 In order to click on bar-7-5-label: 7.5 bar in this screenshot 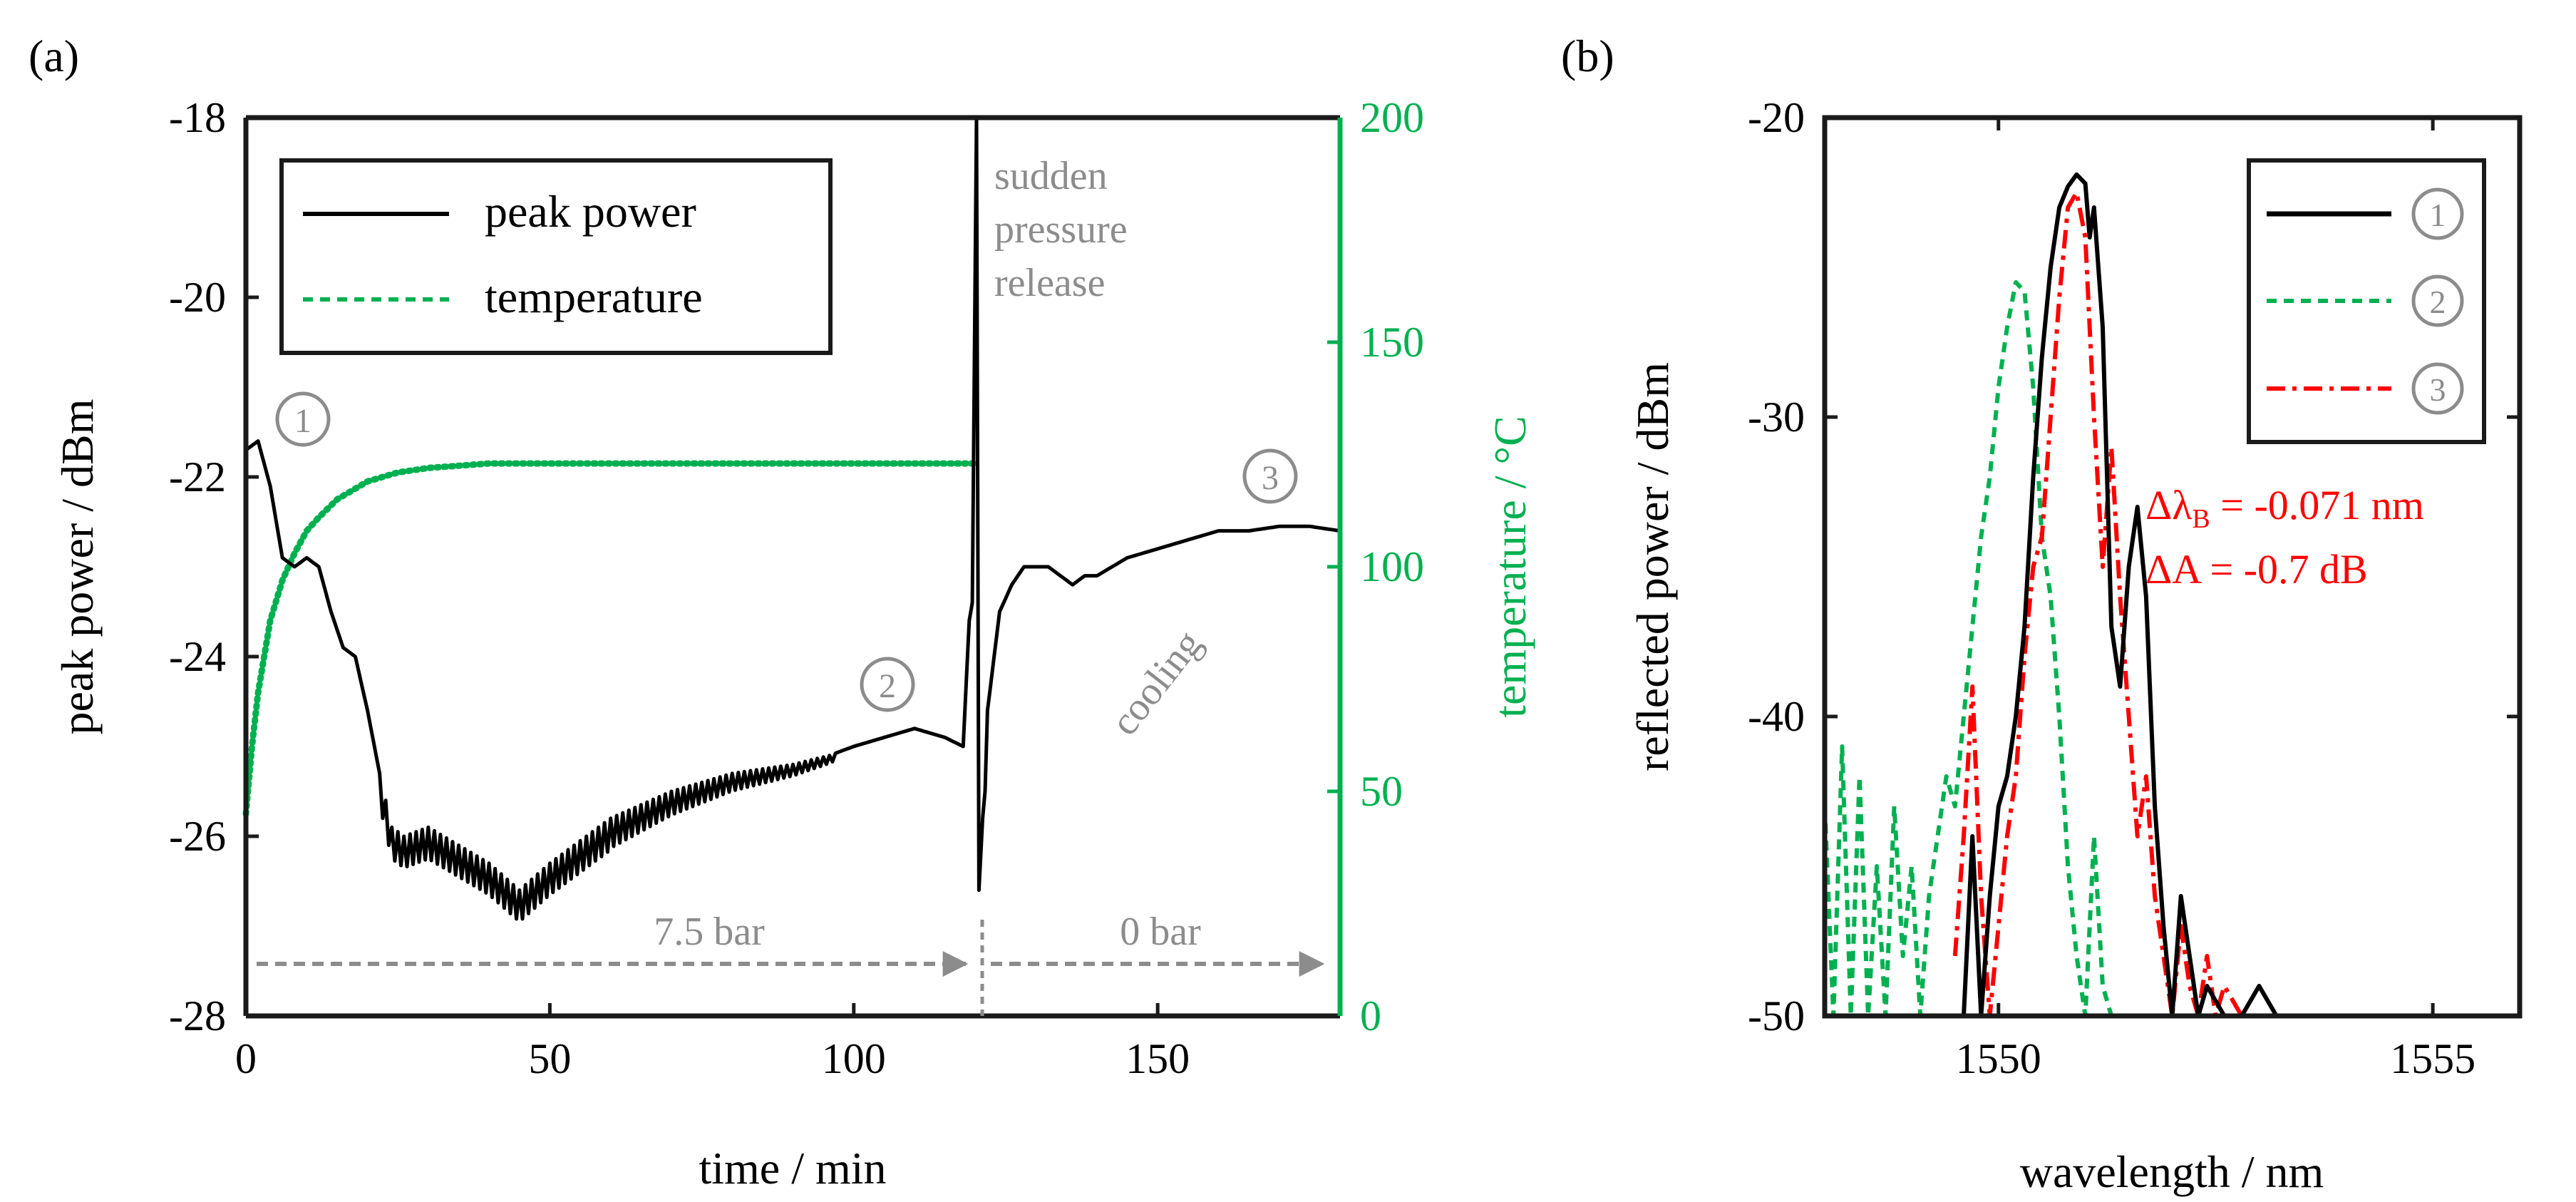, I will do `click(709, 932)`.